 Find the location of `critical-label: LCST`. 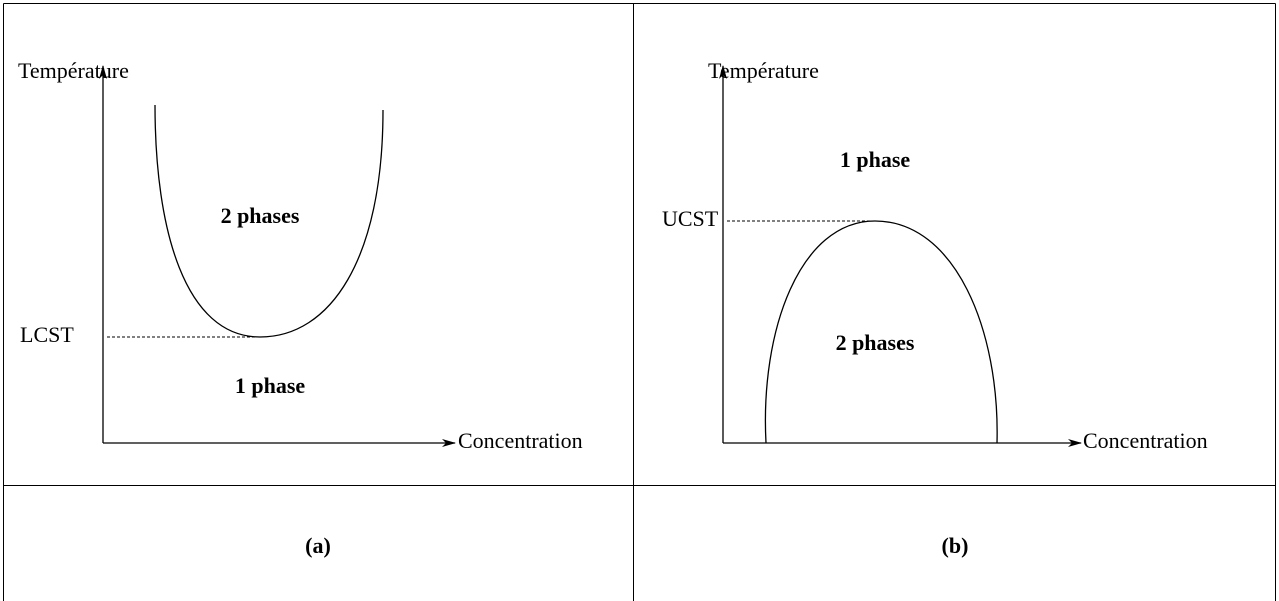

critical-label: LCST is located at coordinates (47, 334).